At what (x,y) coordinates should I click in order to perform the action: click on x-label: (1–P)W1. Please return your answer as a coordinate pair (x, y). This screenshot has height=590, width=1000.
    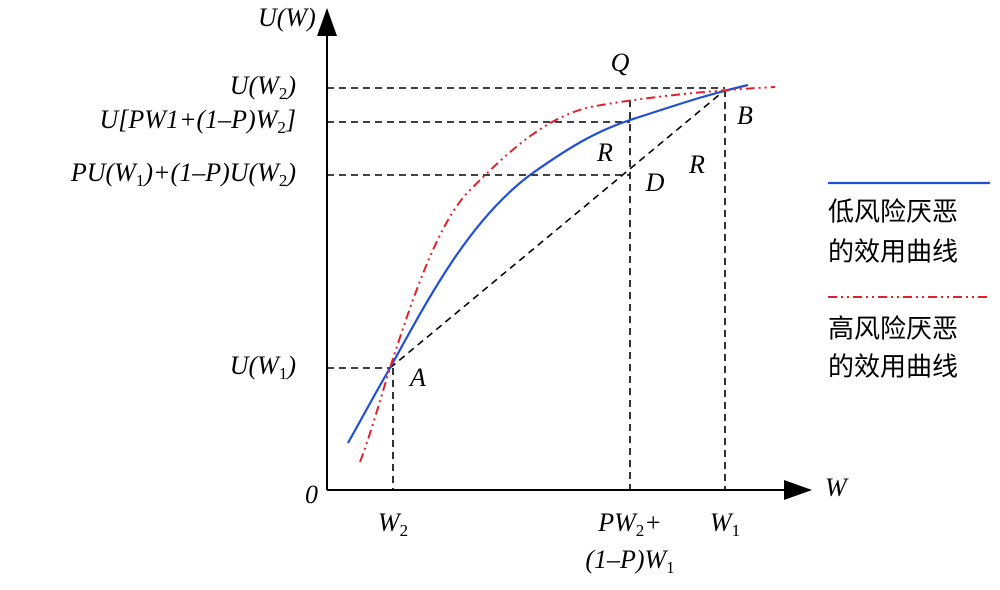
    Looking at the image, I should click on (629, 561).